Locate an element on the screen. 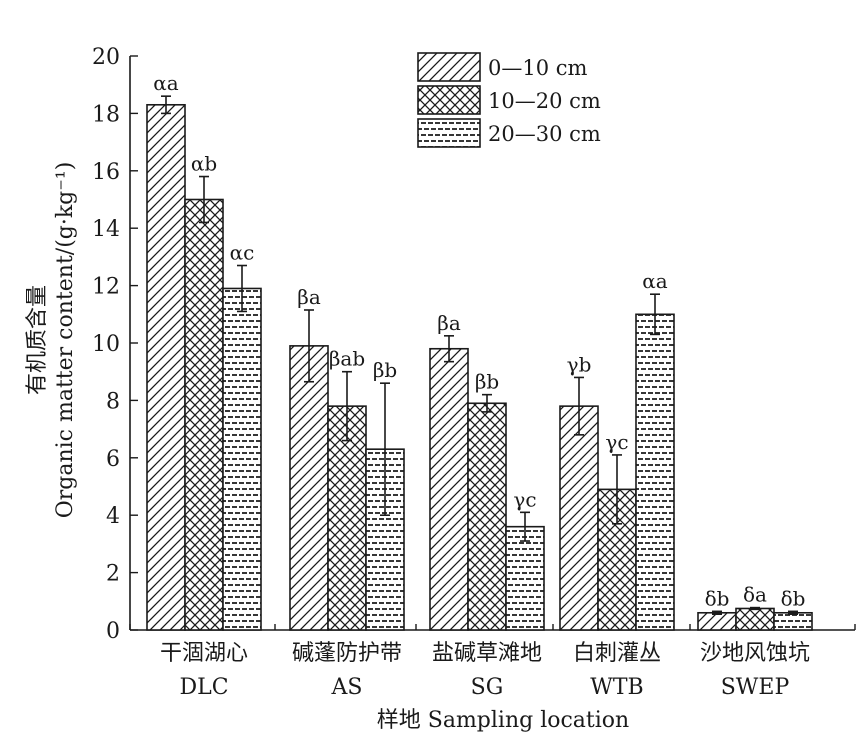  y-tick-label: 2 is located at coordinates (113, 574).